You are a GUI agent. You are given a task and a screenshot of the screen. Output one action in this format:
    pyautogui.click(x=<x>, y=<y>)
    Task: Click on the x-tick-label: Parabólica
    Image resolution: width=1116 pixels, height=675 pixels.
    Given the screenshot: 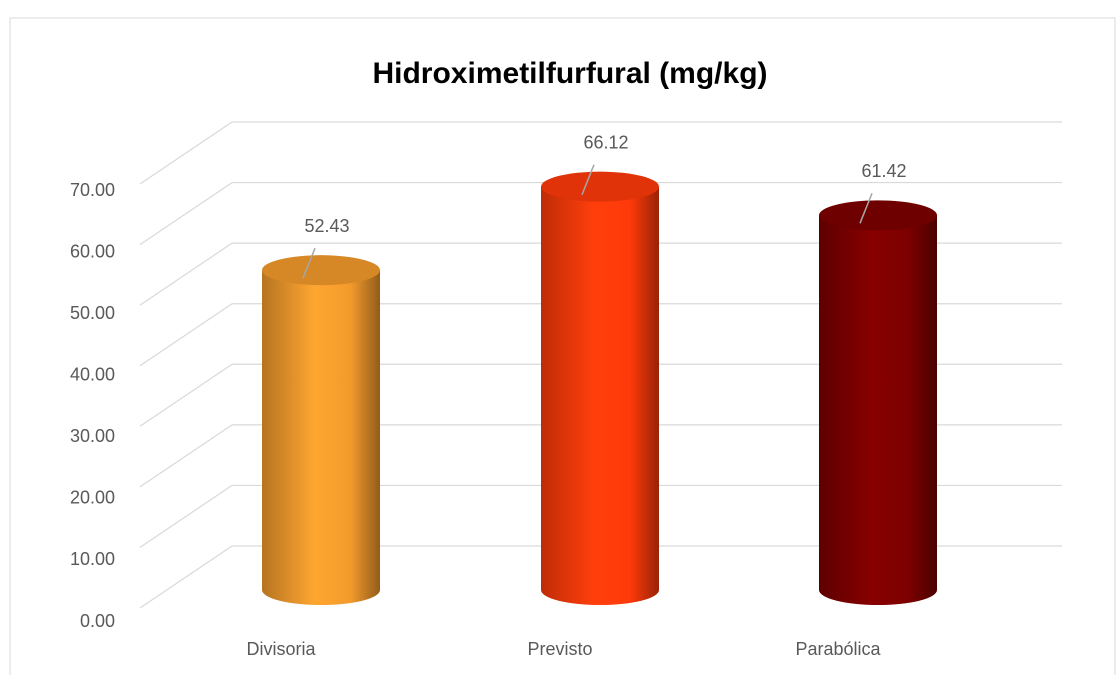 What is the action you would take?
    pyautogui.click(x=838, y=649)
    